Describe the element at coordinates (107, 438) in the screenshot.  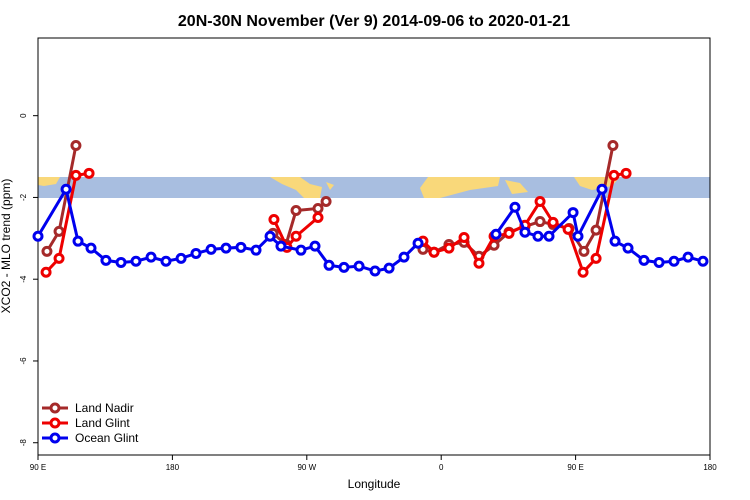
I see `legend-label: Ocean Glint` at that location.